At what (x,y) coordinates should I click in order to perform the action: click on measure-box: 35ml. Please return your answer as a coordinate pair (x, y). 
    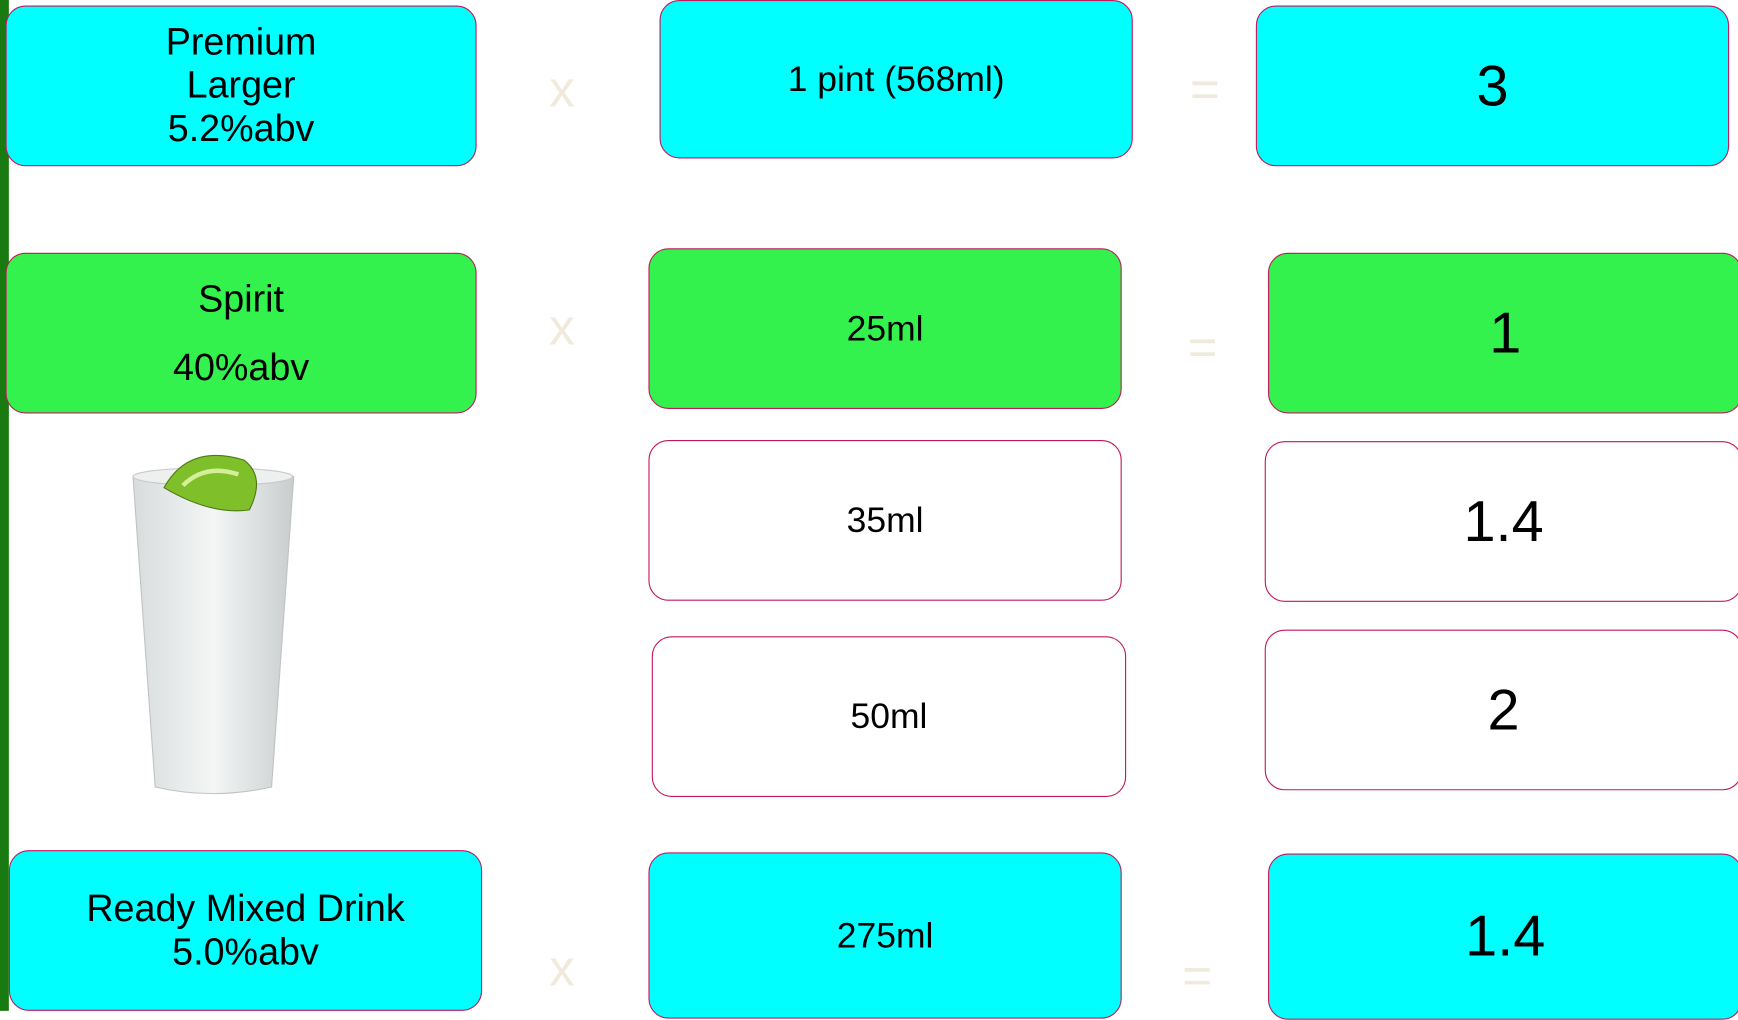
    Looking at the image, I should click on (885, 520).